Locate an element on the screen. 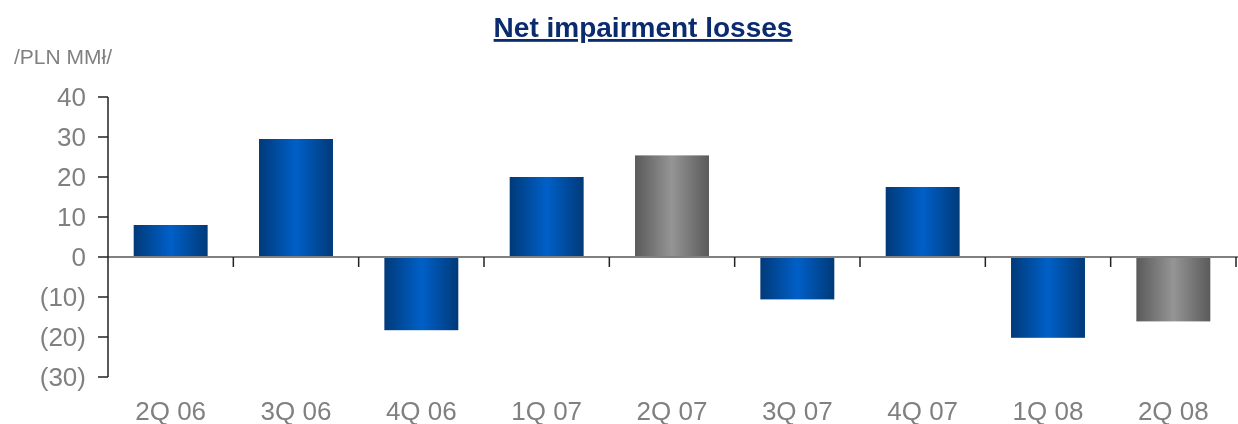 The width and height of the screenshot is (1238, 424). y-tick-label: (10) is located at coordinates (62, 297).